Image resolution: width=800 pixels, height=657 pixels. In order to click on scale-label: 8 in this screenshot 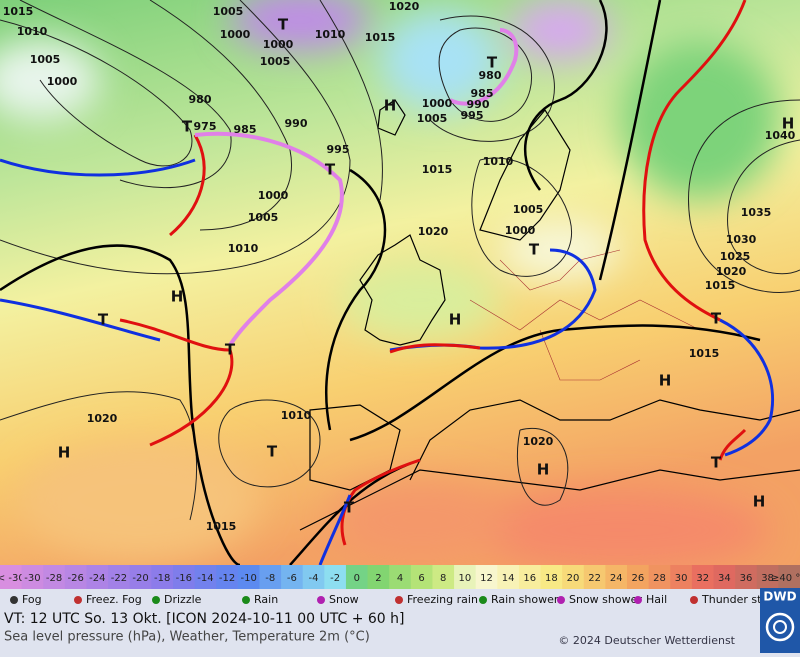, I will do `click(443, 578)`.